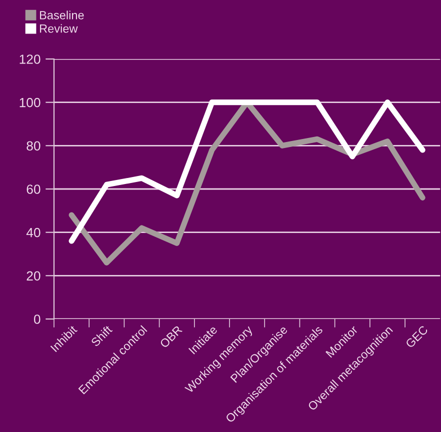  I want to click on y-tick-label: 0, so click(37, 319).